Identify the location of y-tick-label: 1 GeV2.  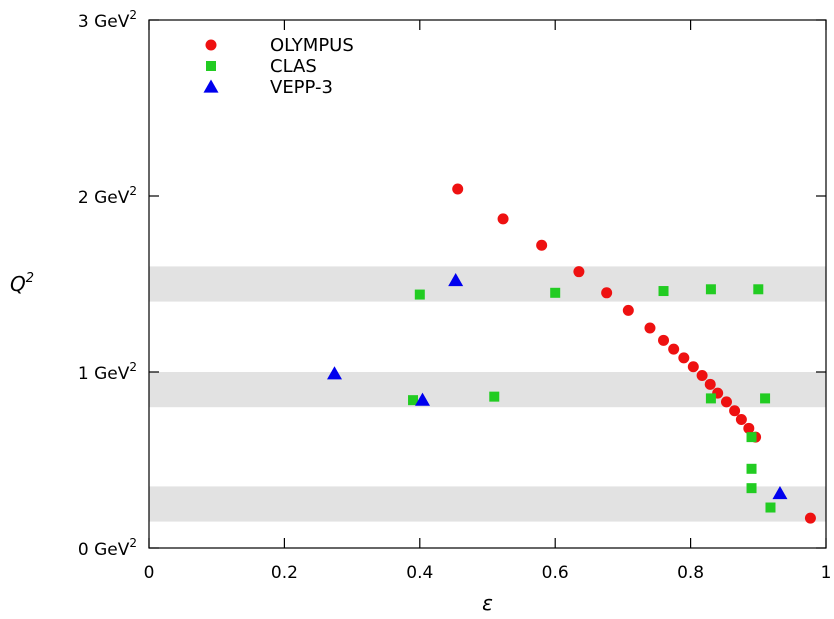
(107, 372).